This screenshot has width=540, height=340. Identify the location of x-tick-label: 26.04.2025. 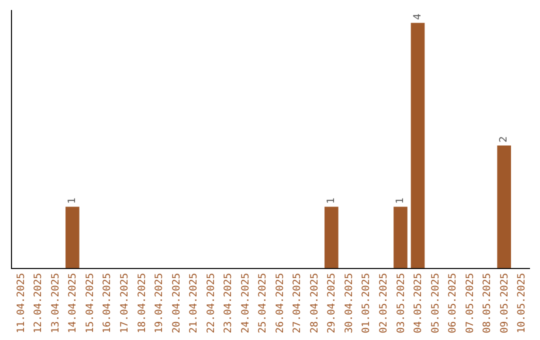
(280, 303).